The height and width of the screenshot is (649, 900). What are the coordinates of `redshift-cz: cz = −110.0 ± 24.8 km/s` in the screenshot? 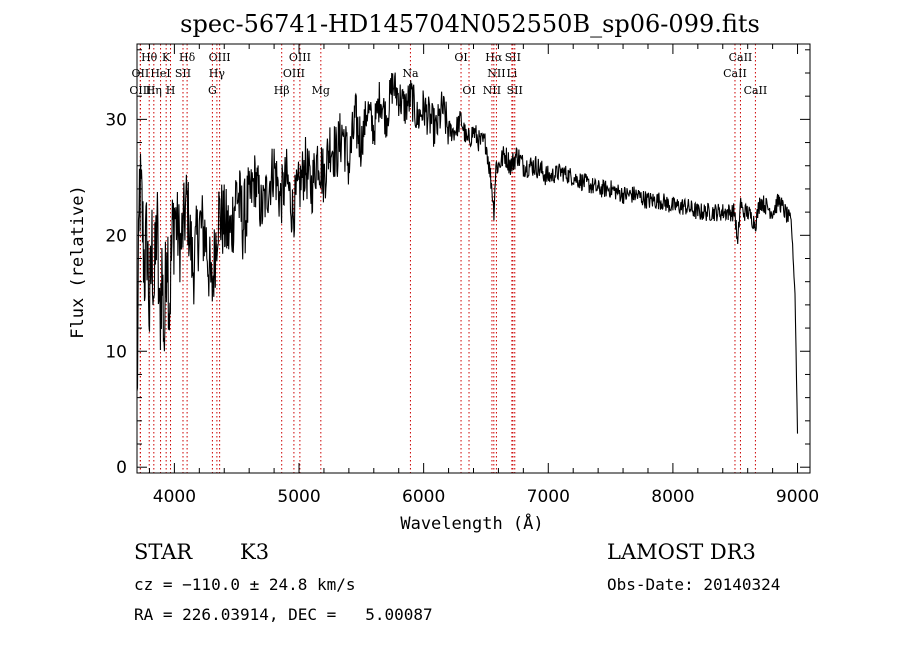 It's located at (245, 584).